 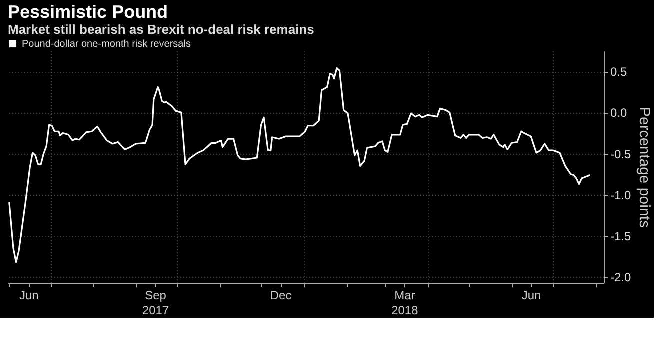 I want to click on y-tick-label: 0.0, so click(x=619, y=113).